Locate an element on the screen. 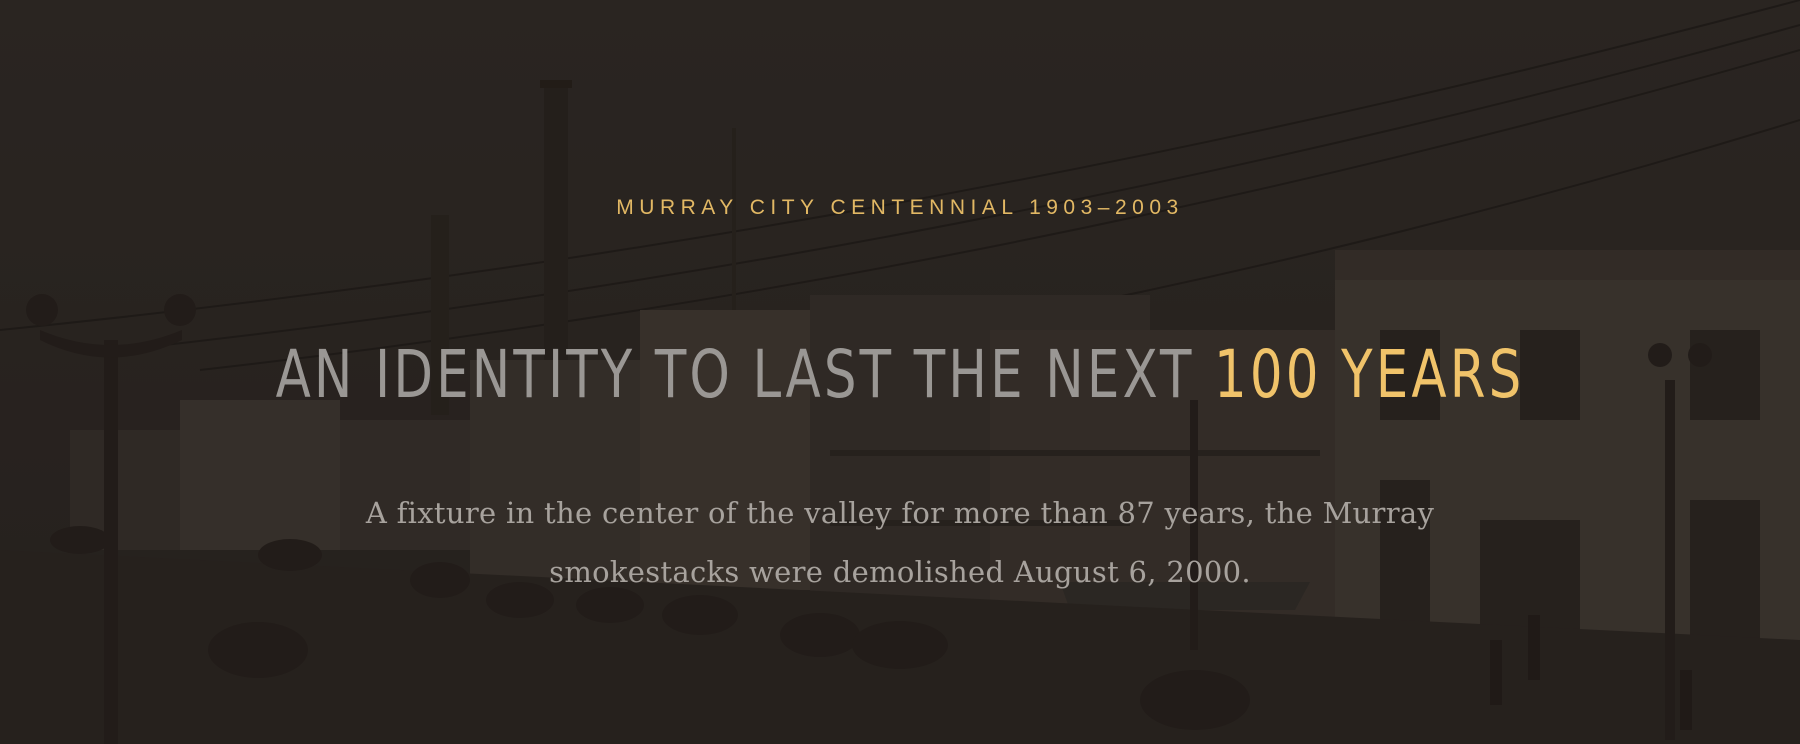 The image size is (1800, 744). page-title: AN IDENTITY TO LAST THE NEXT 100 YEARS is located at coordinates (900, 374).